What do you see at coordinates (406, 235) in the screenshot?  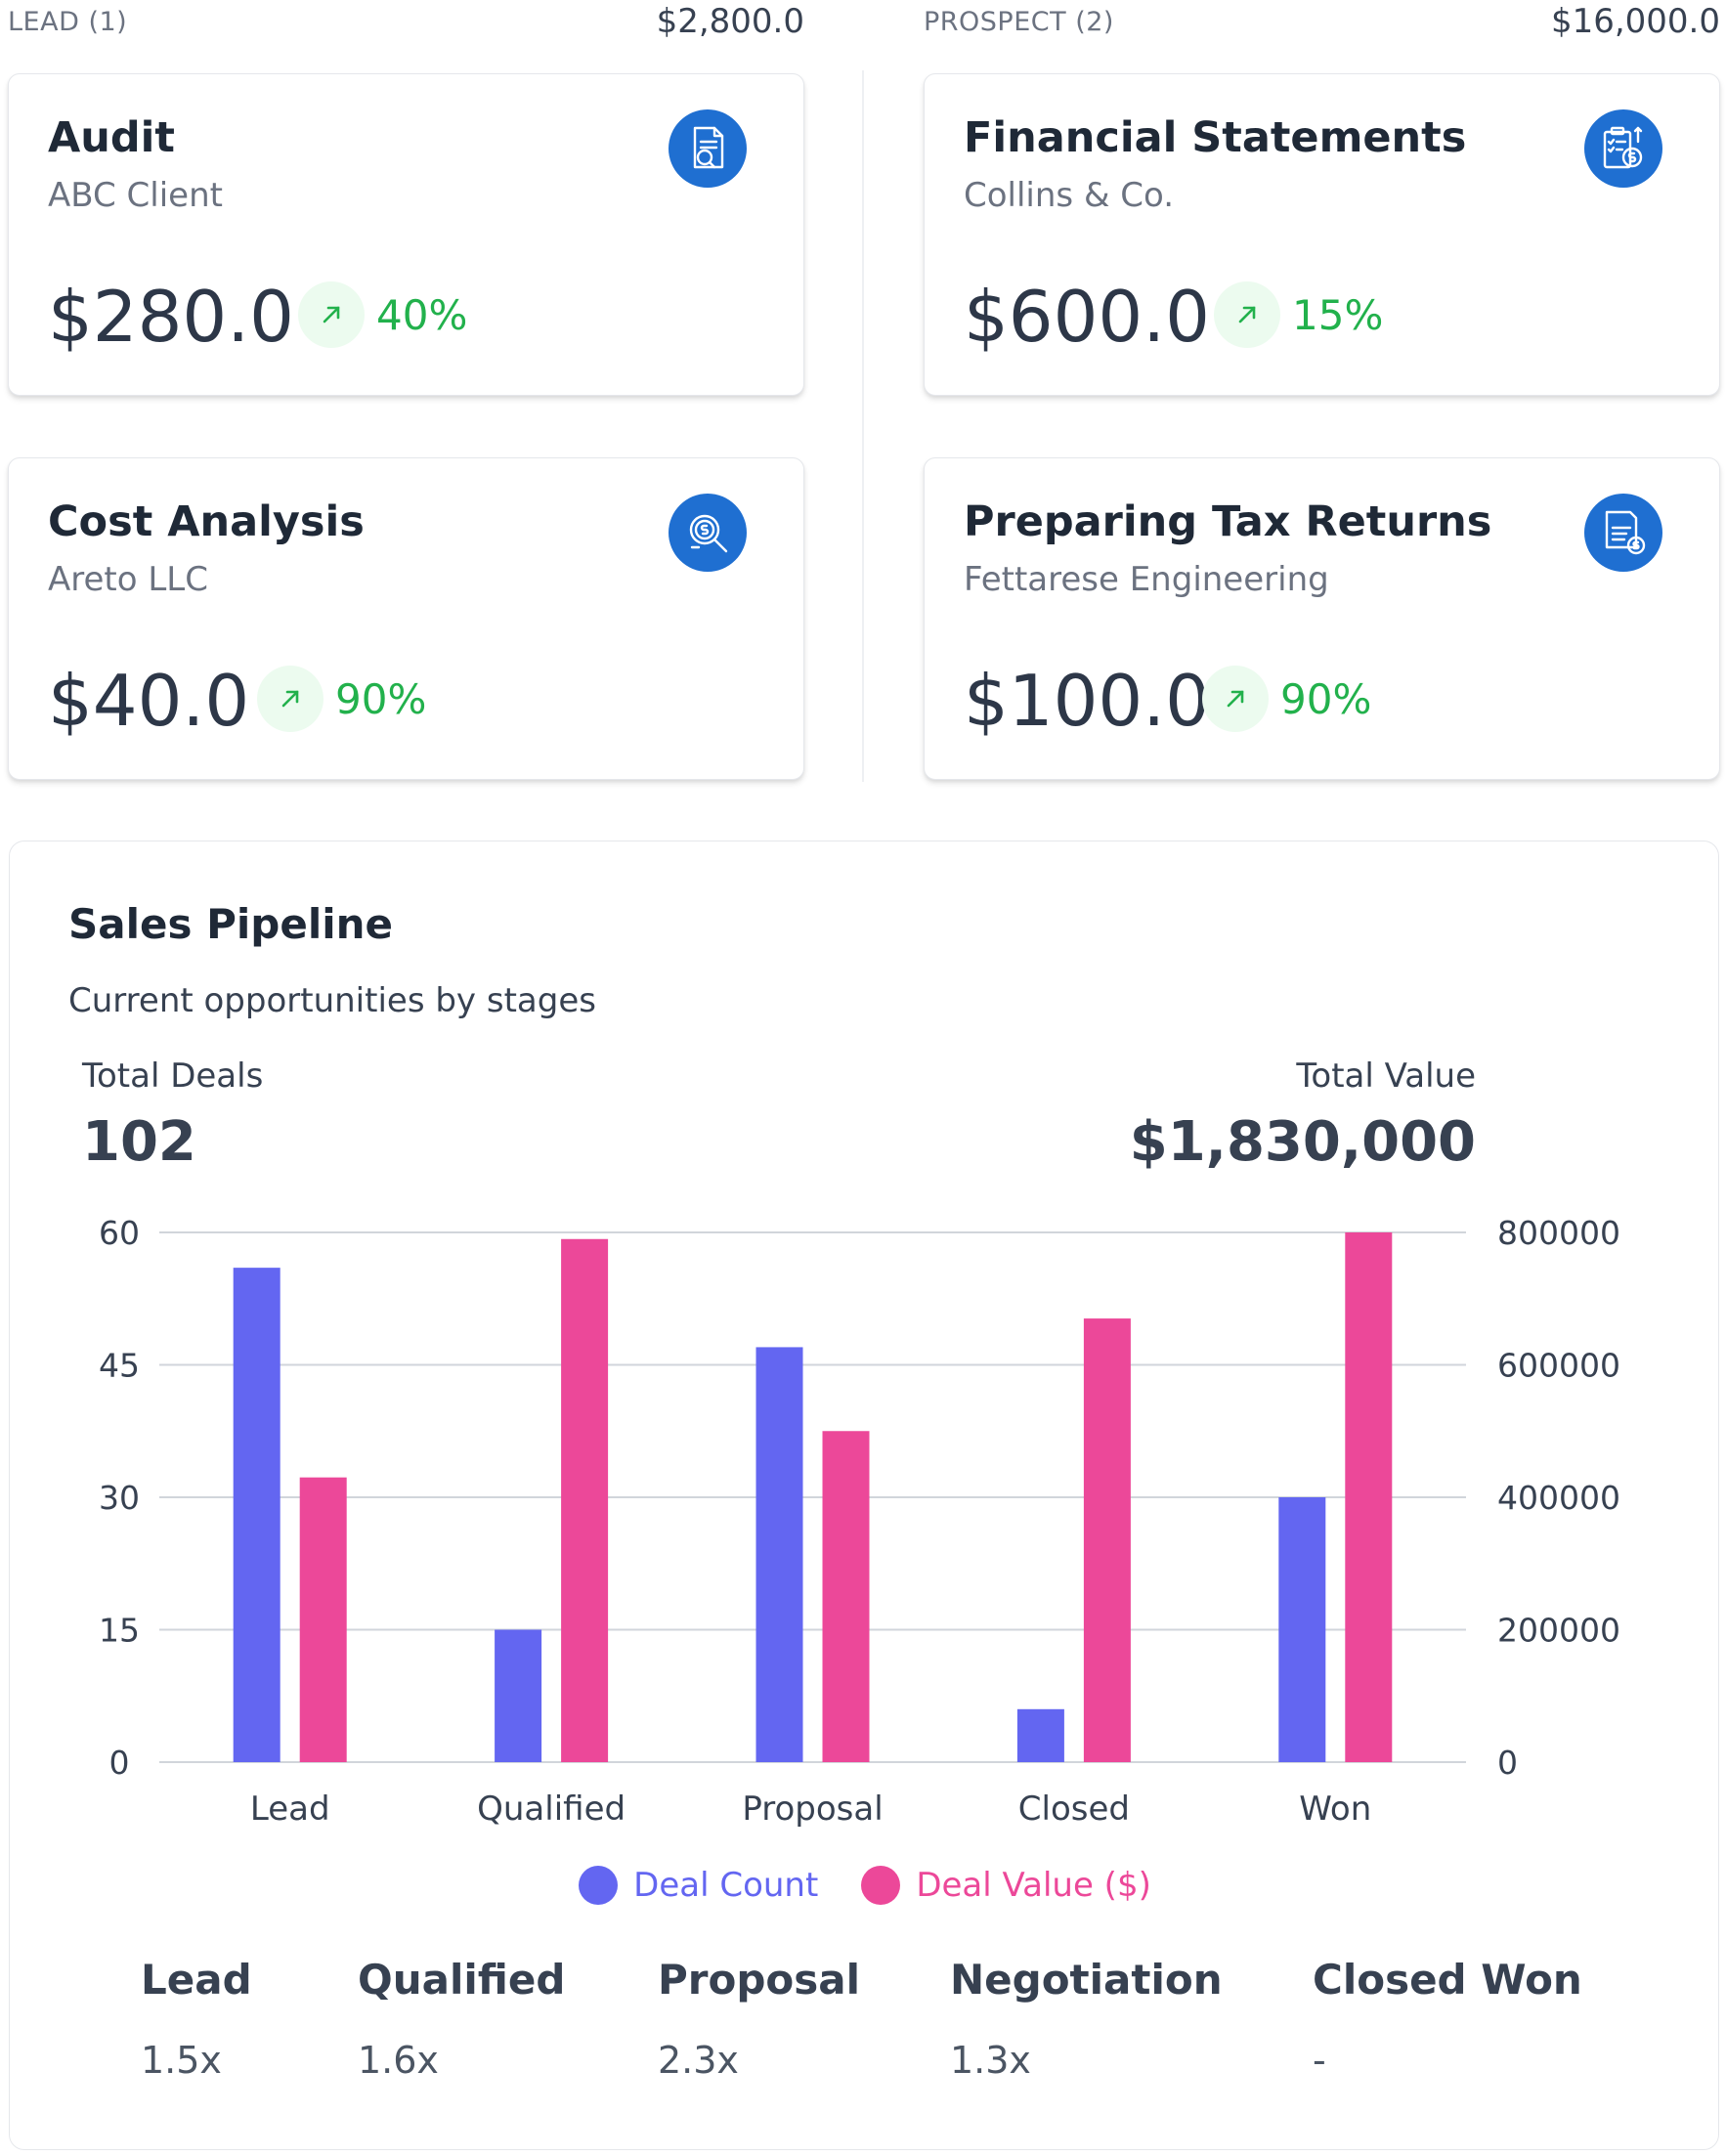 I see `deal-card-audit: Audit ABC Client $280.0 40%` at bounding box center [406, 235].